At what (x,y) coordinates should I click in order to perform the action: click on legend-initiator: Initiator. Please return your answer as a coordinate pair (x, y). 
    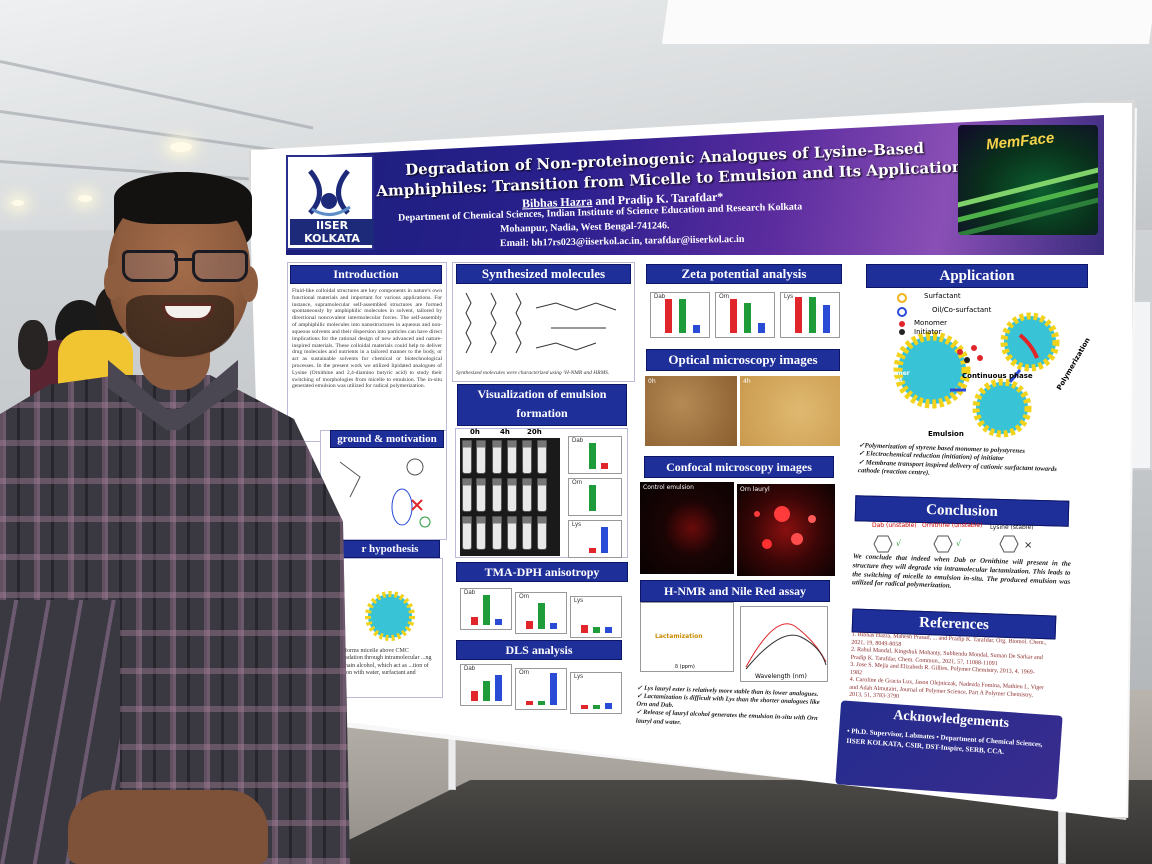
    Looking at the image, I should click on (928, 332).